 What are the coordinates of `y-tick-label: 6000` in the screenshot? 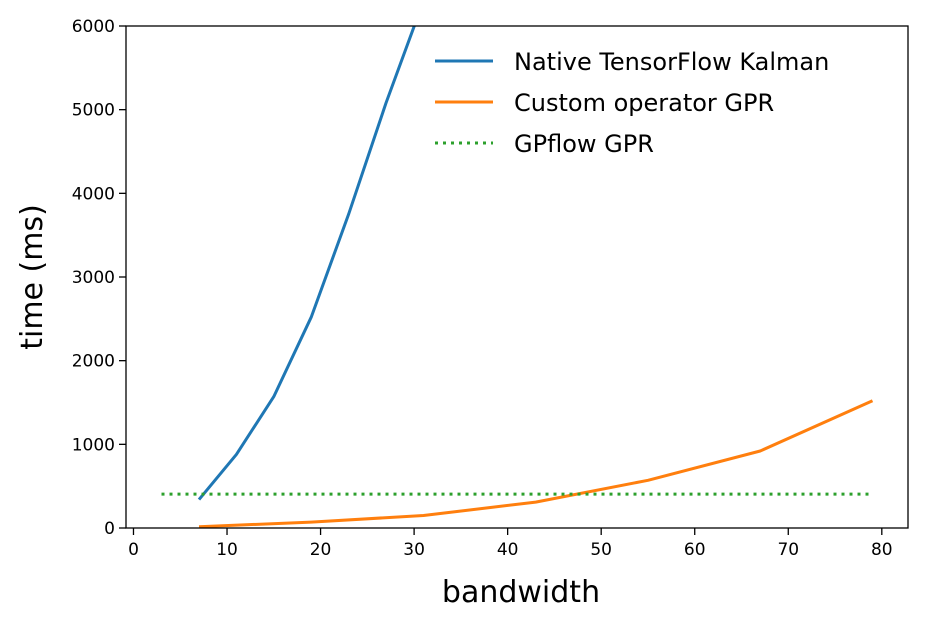 It's located at (93, 27).